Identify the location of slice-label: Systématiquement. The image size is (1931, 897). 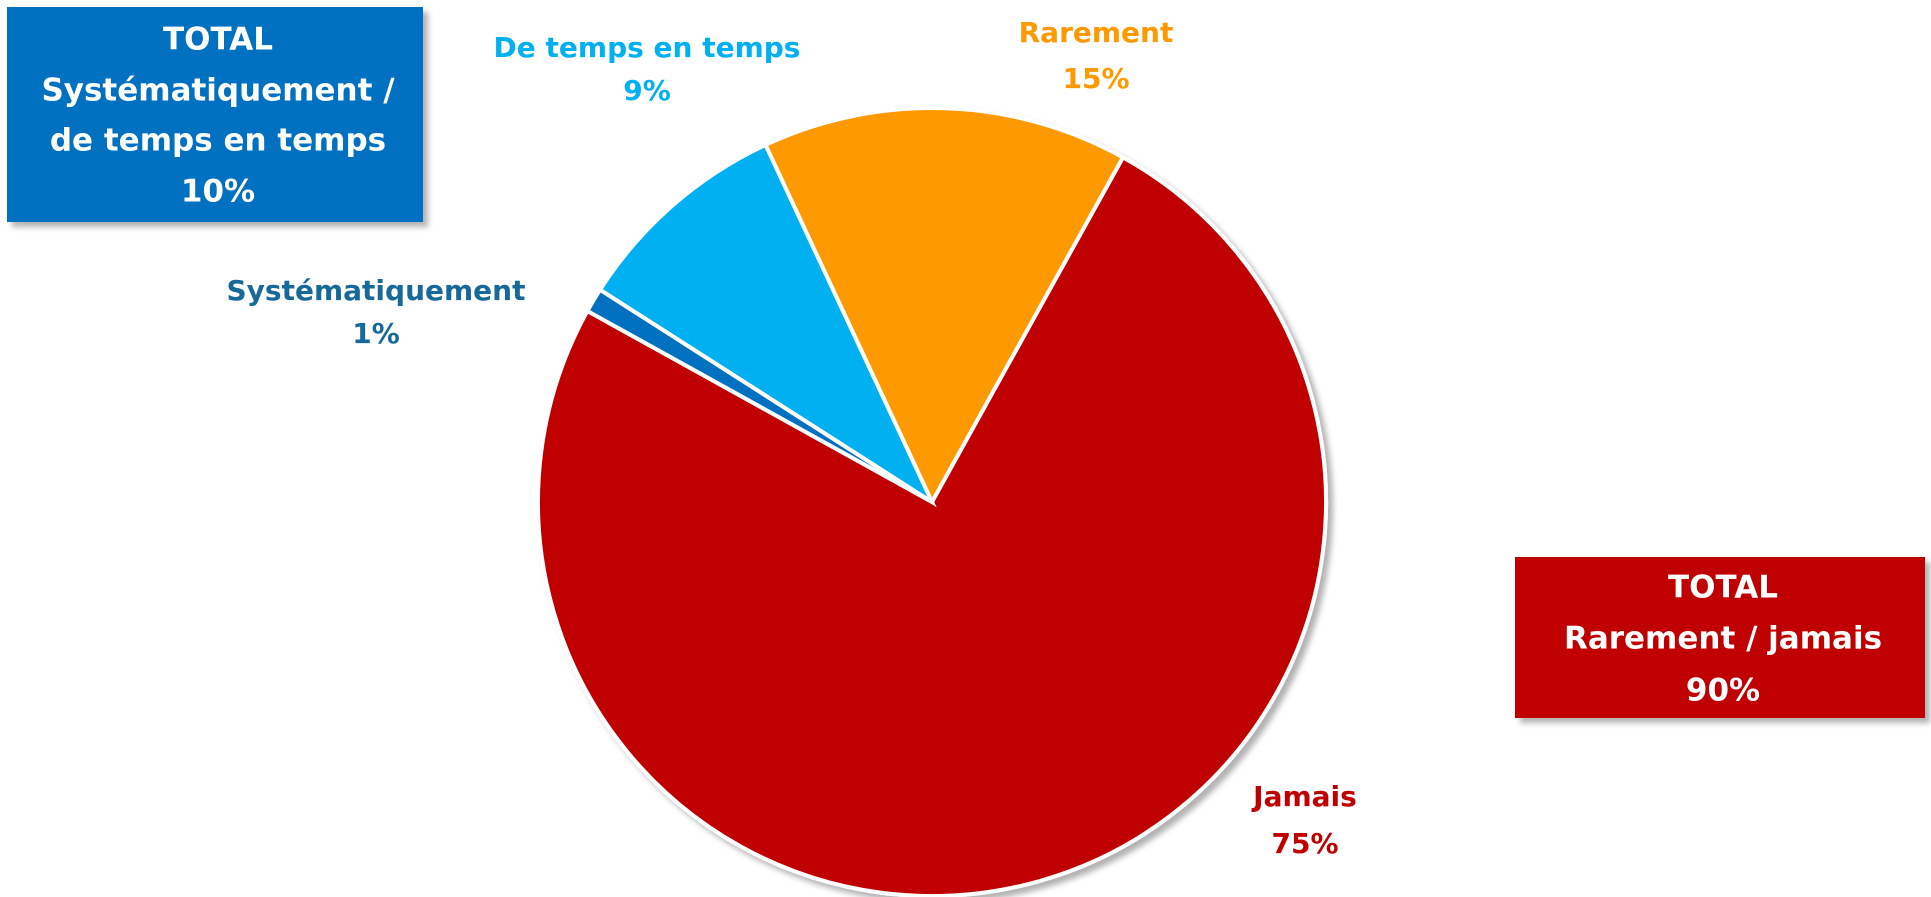
(376, 290).